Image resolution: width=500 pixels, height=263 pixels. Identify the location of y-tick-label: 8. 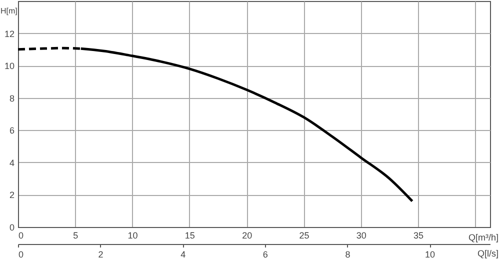
(11, 98).